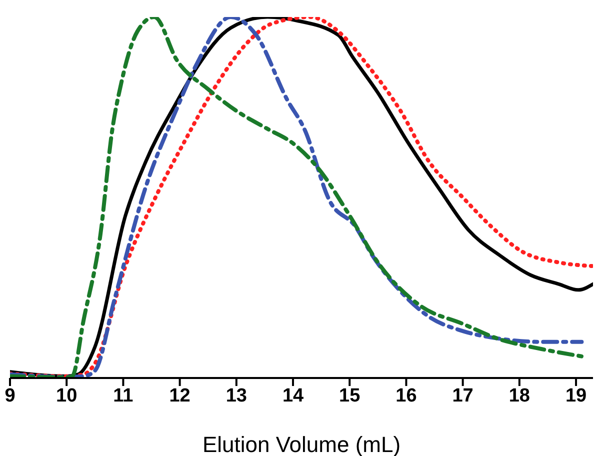 This screenshot has height=456, width=597. I want to click on x-tick-label: 17, so click(463, 395).